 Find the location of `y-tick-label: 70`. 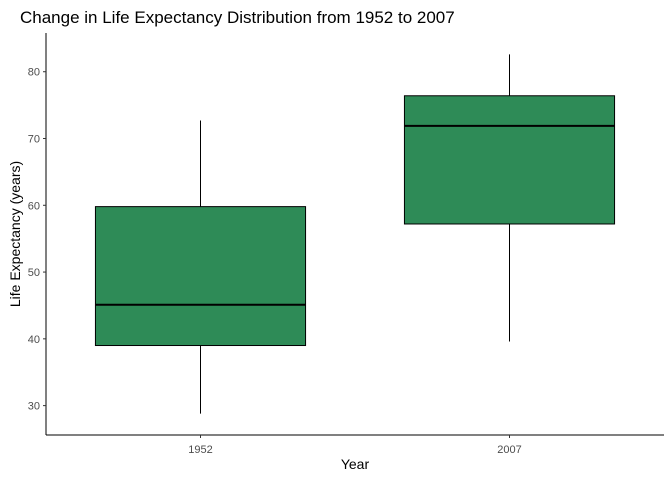

y-tick-label: 70 is located at coordinates (34, 140).